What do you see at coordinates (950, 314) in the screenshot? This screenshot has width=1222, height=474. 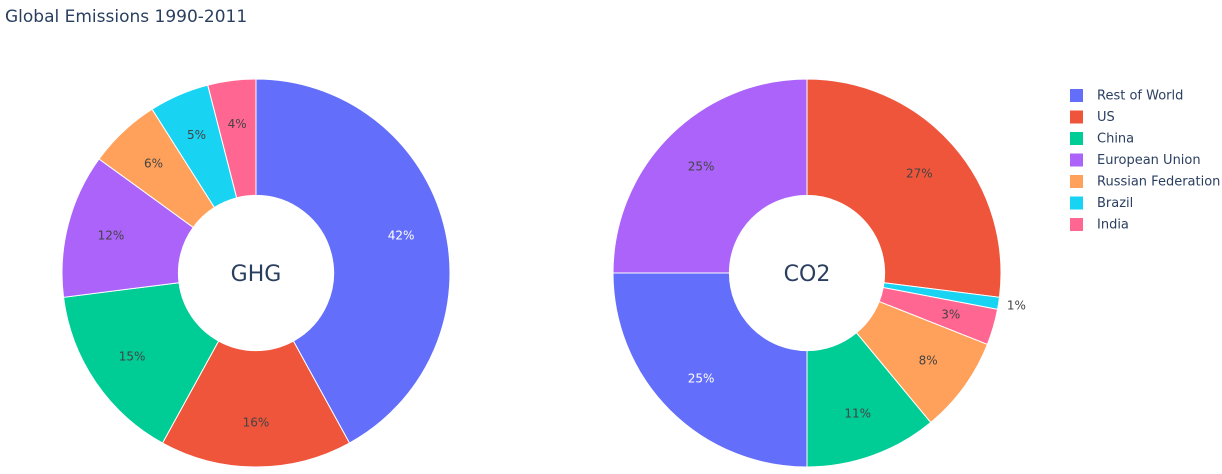 I see `slice-label-co2-india: 3%` at bounding box center [950, 314].